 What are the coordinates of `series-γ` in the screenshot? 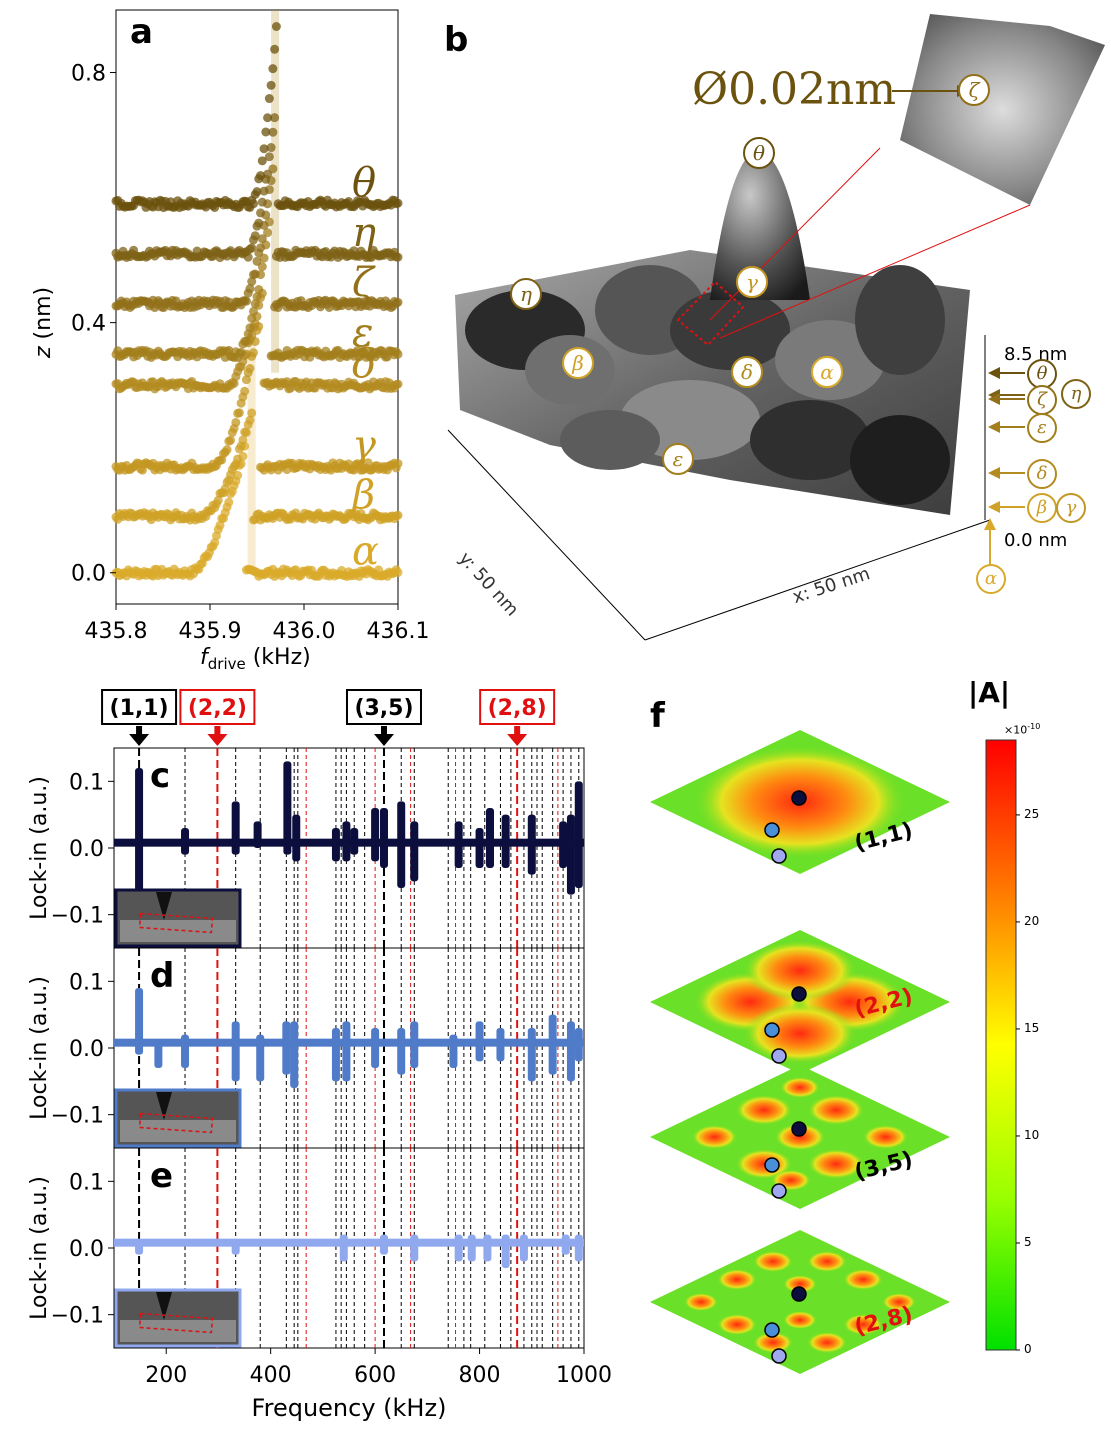 It's located at (257, 398).